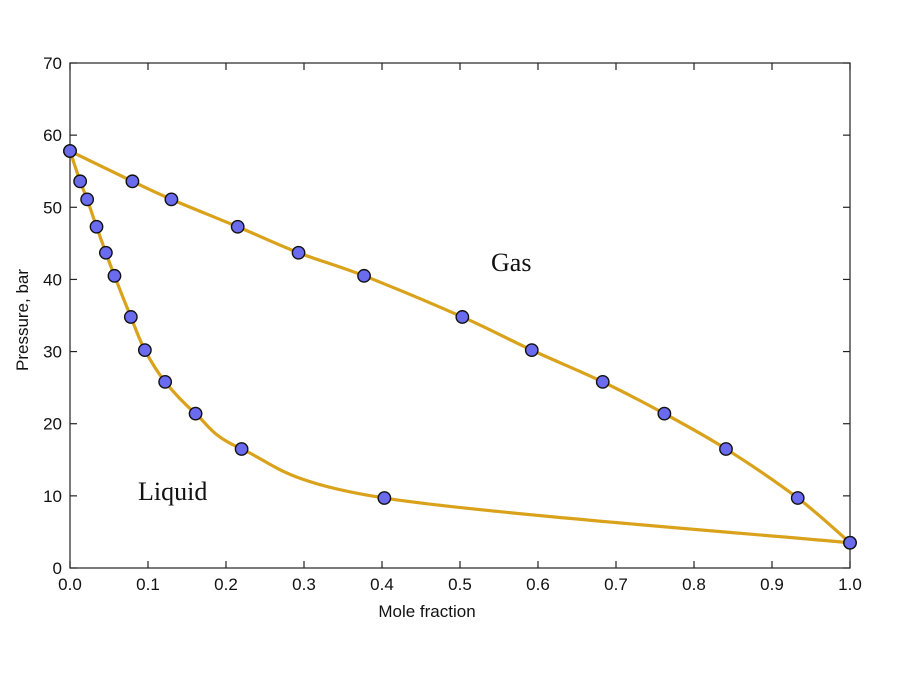 The image size is (900, 677). Describe the element at coordinates (226, 584) in the screenshot. I see `x-tick-label: 0.2` at that location.